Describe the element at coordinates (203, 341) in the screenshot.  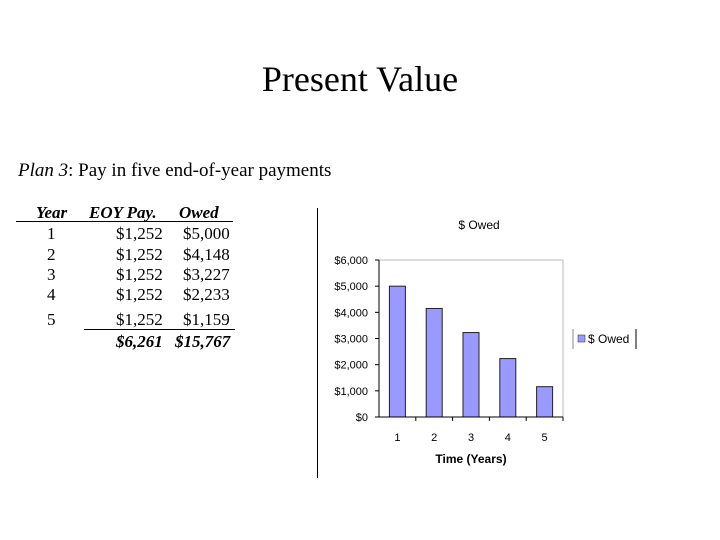
I see `total-owed: $15,767` at that location.